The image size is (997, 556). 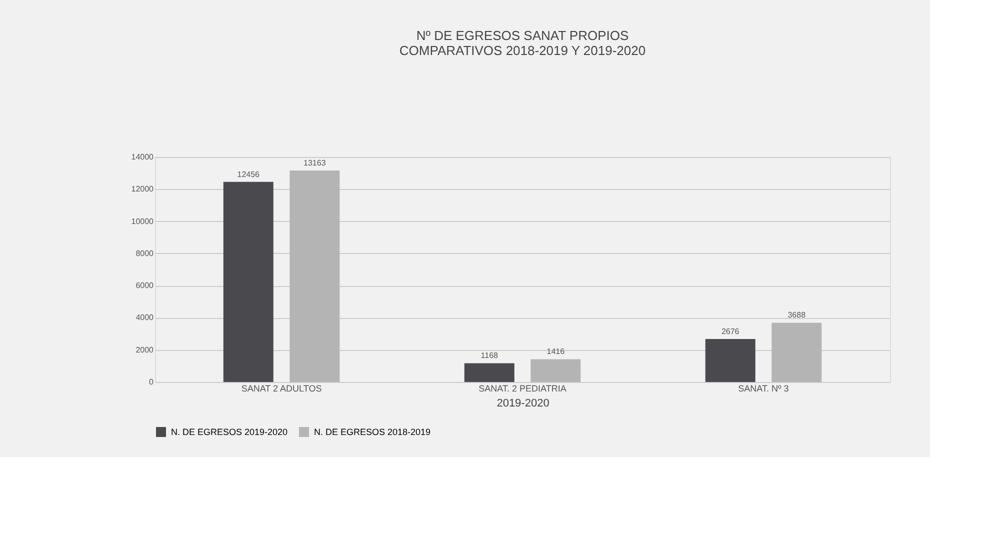 I want to click on data-label: 2676, so click(x=730, y=331).